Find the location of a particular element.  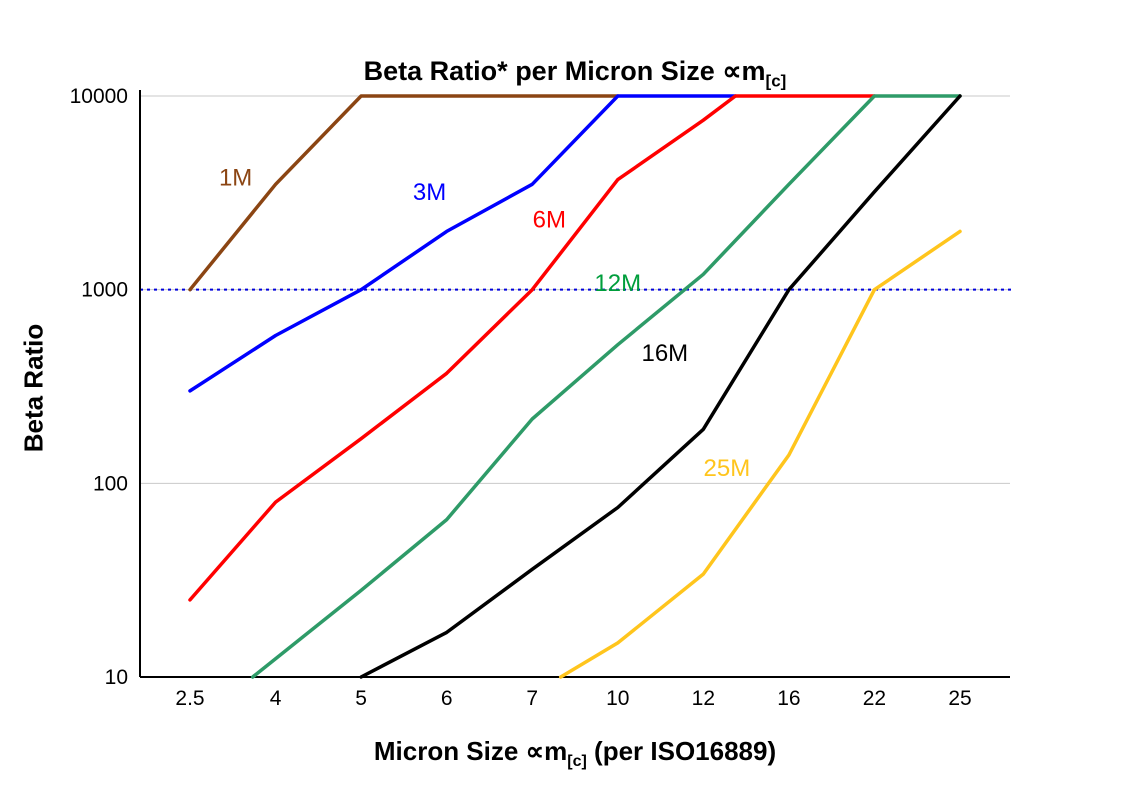

series-label-6M: 6M is located at coordinates (549, 220).